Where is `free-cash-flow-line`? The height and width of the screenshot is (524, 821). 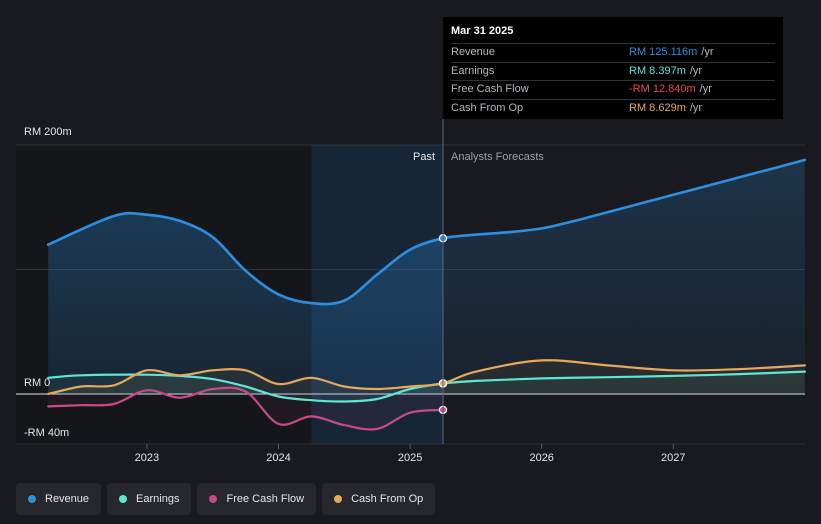
free-cash-flow-line is located at coordinates (246, 408).